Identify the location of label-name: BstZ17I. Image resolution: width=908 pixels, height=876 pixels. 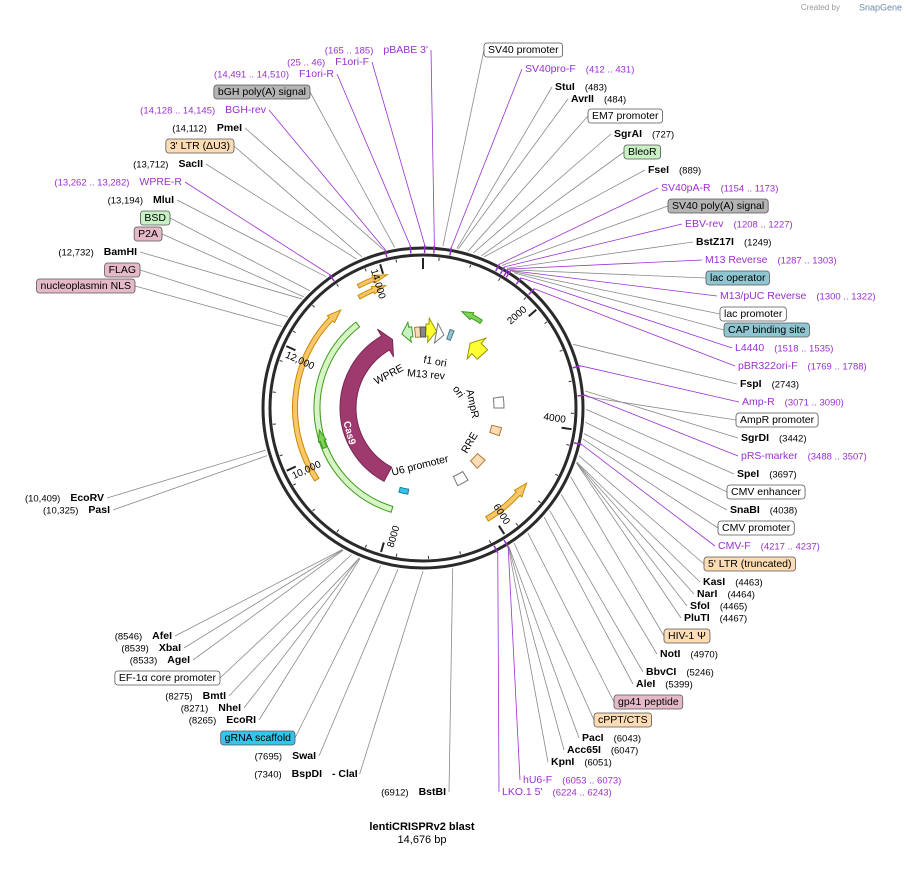
(715, 242).